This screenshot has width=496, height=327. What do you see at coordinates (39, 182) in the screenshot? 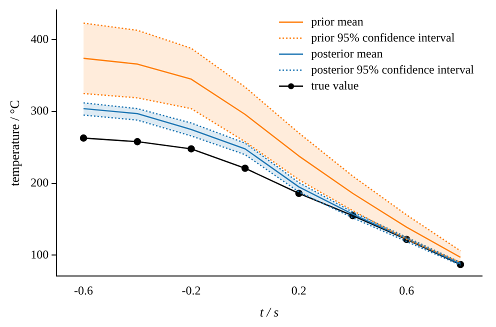
I see `y-tick-label: 200` at bounding box center [39, 182].